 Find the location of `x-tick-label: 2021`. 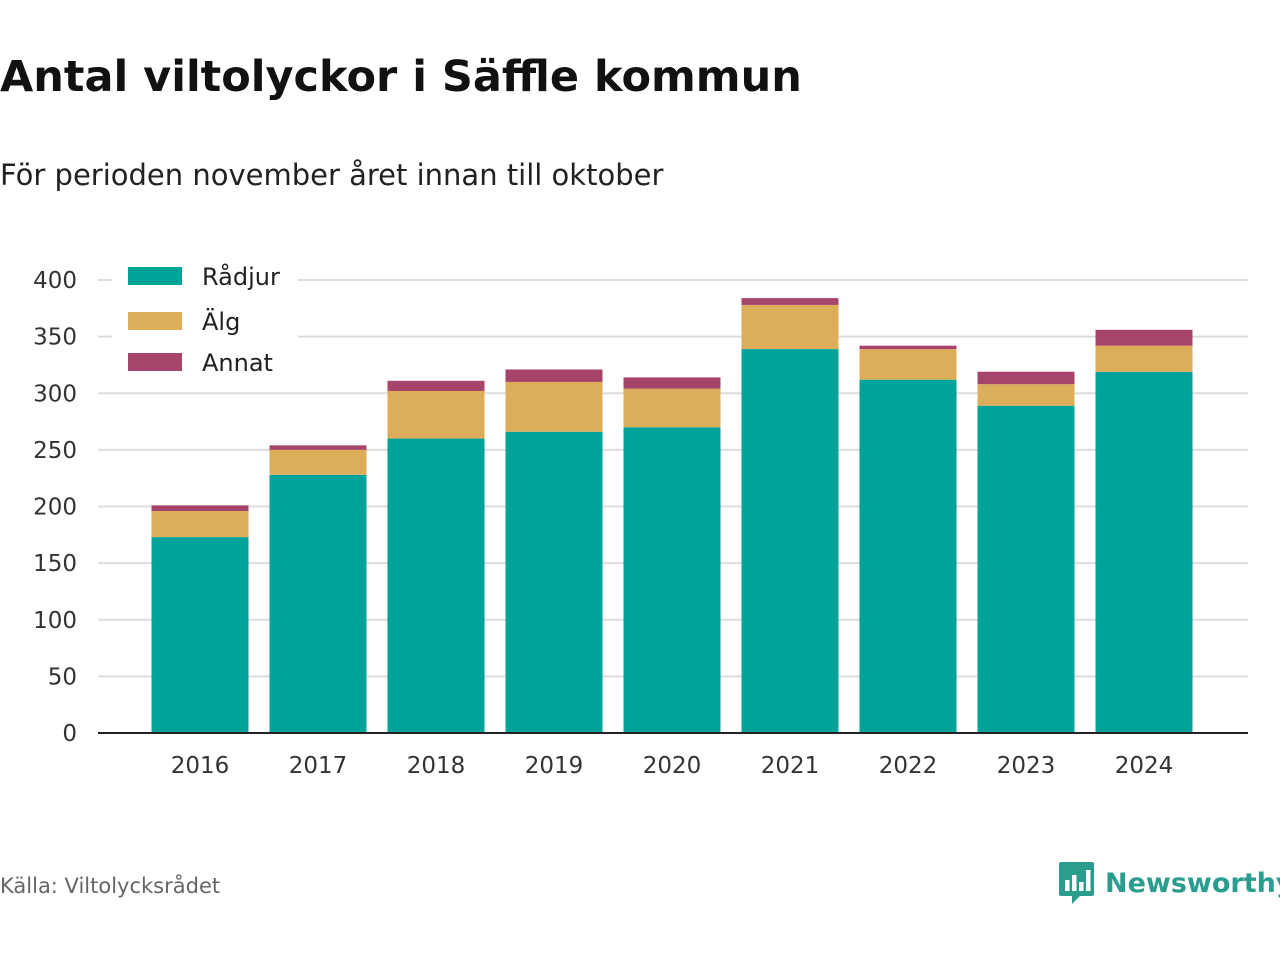

x-tick-label: 2021 is located at coordinates (790, 766).